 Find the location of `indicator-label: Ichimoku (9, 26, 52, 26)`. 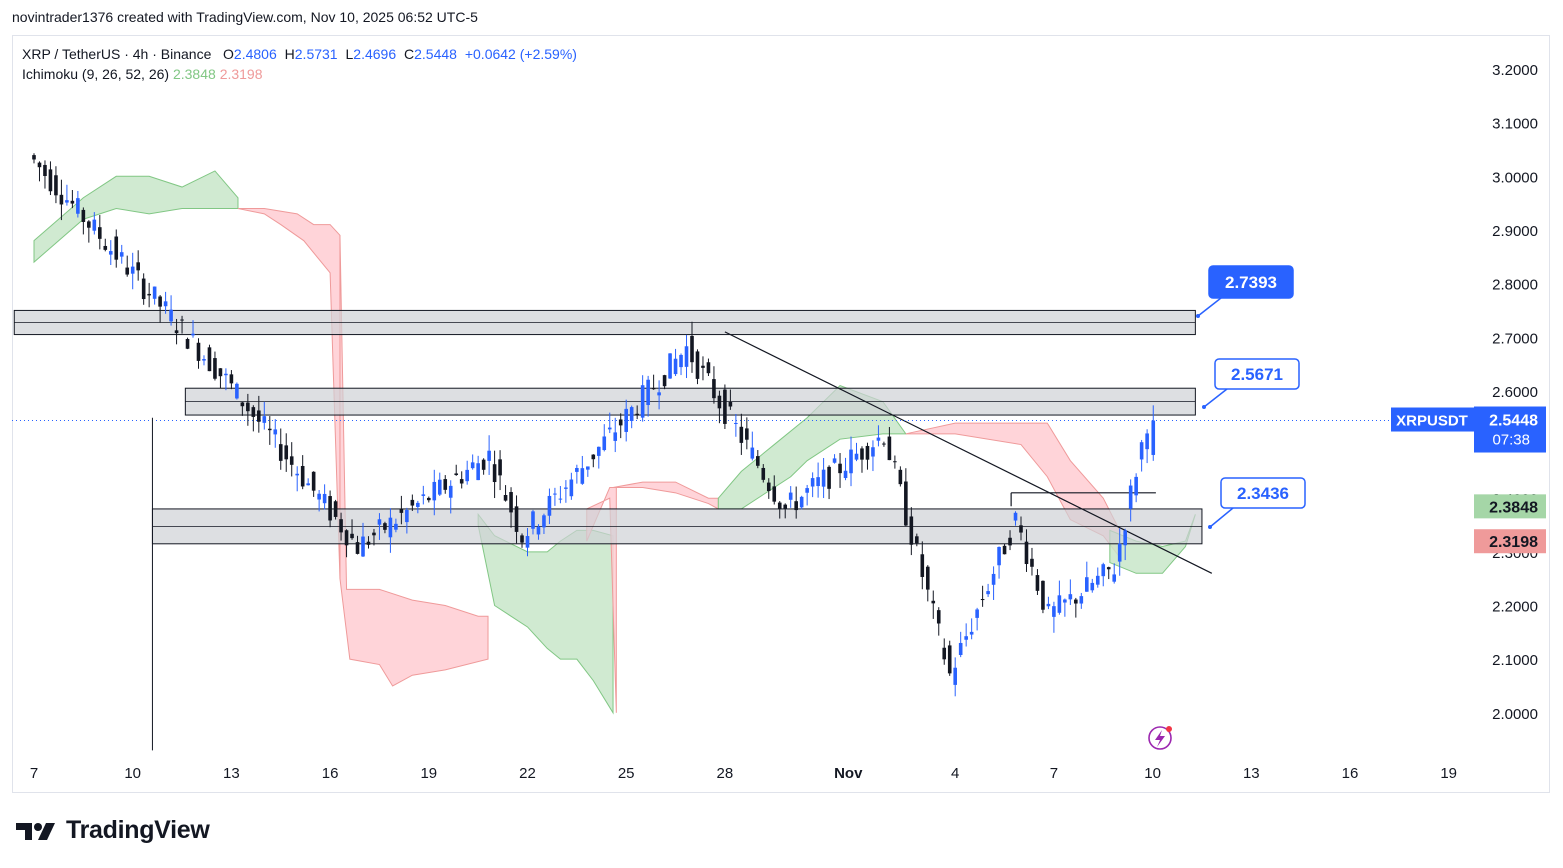

indicator-label: Ichimoku (9, 26, 52, 26) is located at coordinates (96, 74).